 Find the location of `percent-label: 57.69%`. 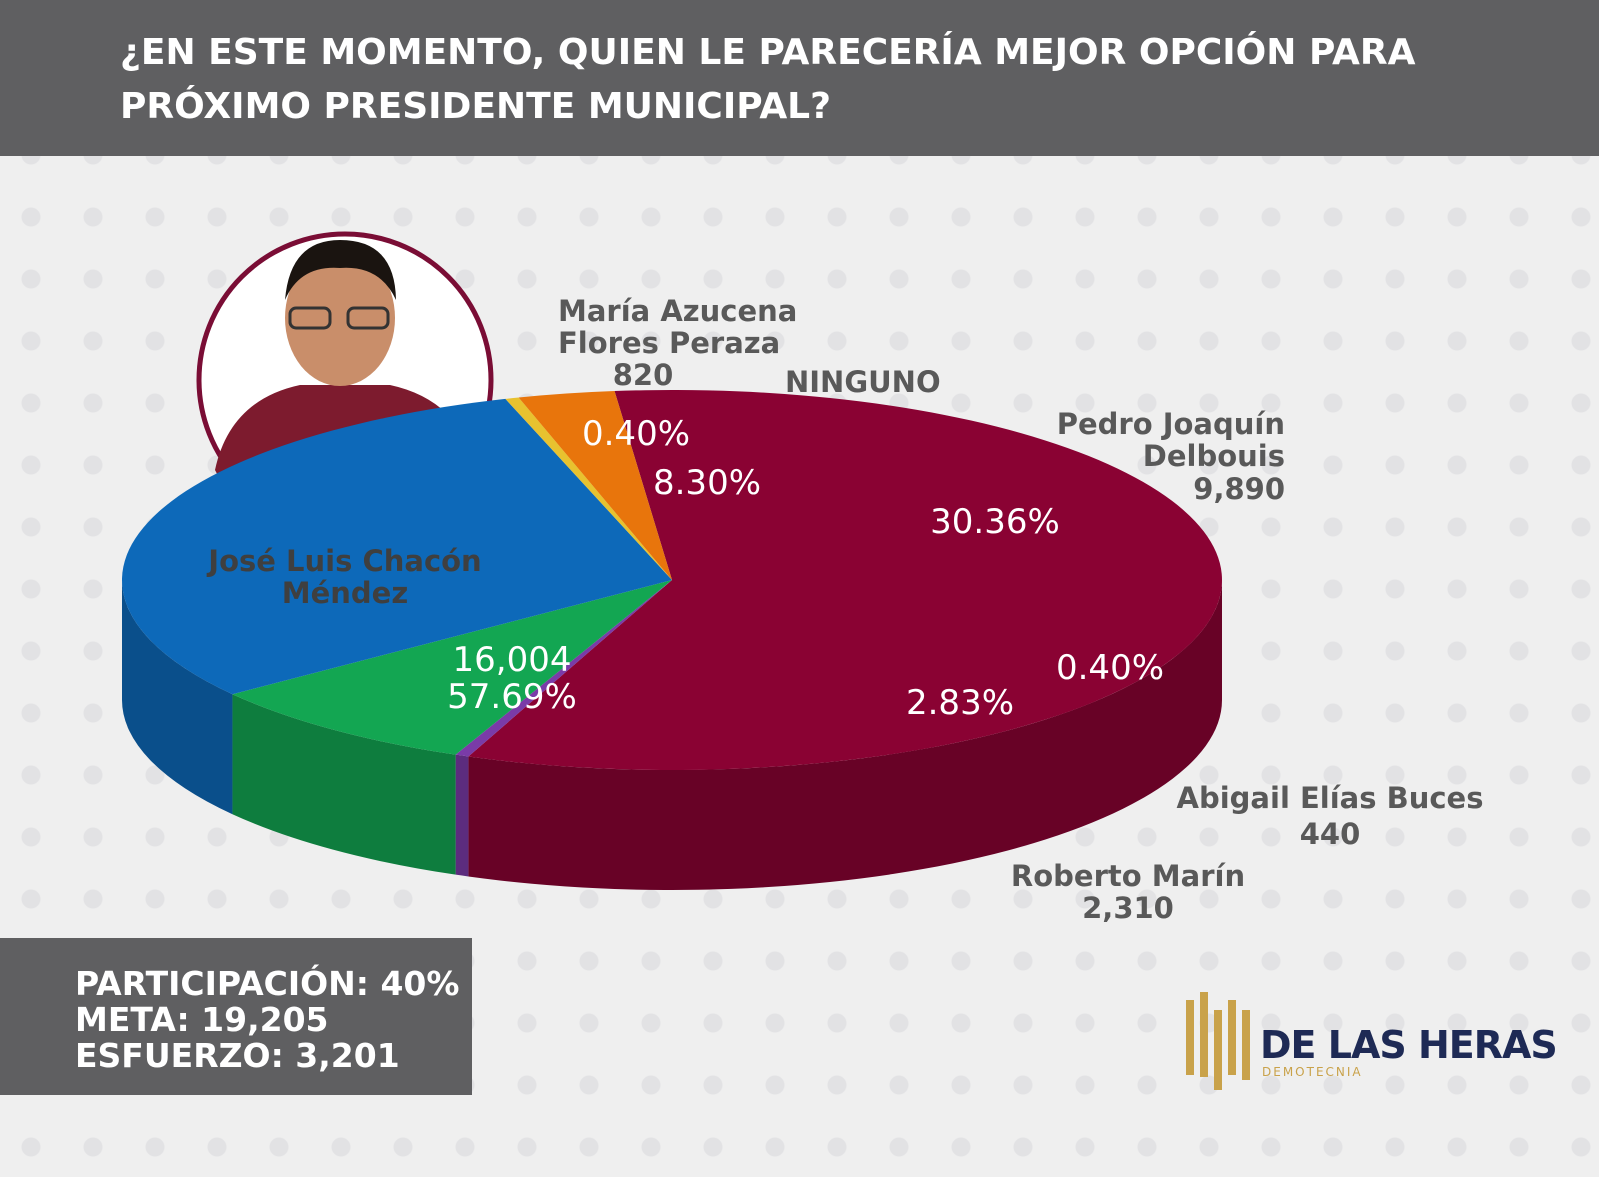

percent-label: 57.69% is located at coordinates (512, 697).